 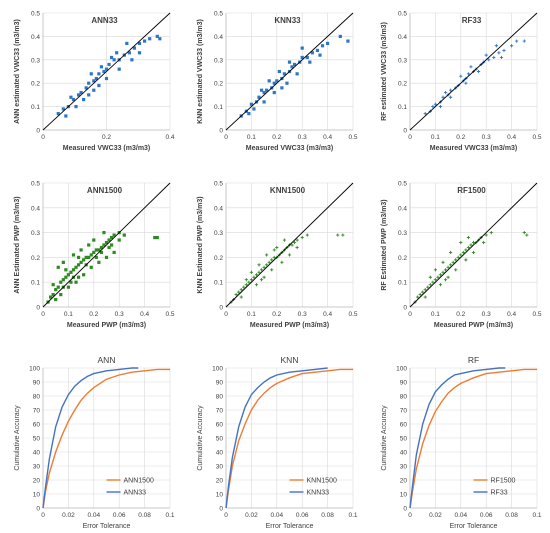 What do you see at coordinates (200, 244) in the screenshot?
I see `y-axis-label: KNN Estimated PWP (m3/m3)` at bounding box center [200, 244].